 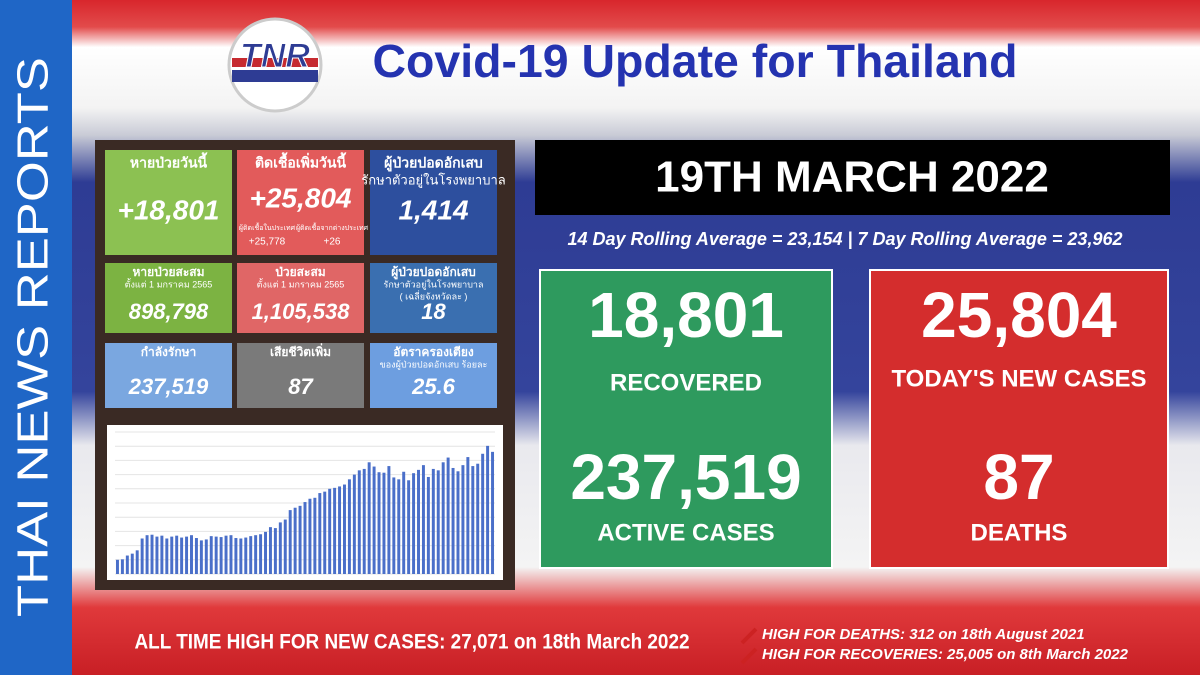 What do you see at coordinates (434, 295) in the screenshot?
I see `tile-label: ( เฉลี่ยจังหวัดละ )` at bounding box center [434, 295].